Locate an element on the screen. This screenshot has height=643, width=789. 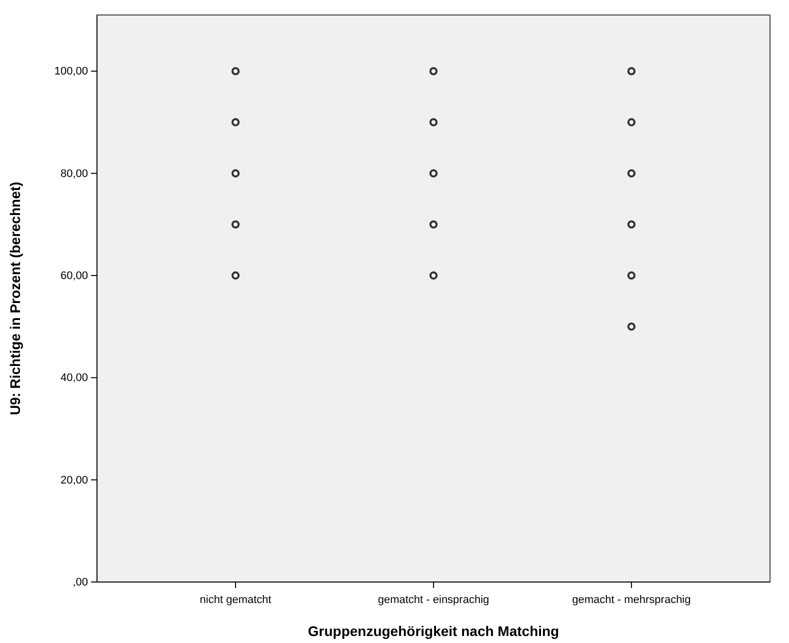
y-tick-label: 20,00 is located at coordinates (74, 480).